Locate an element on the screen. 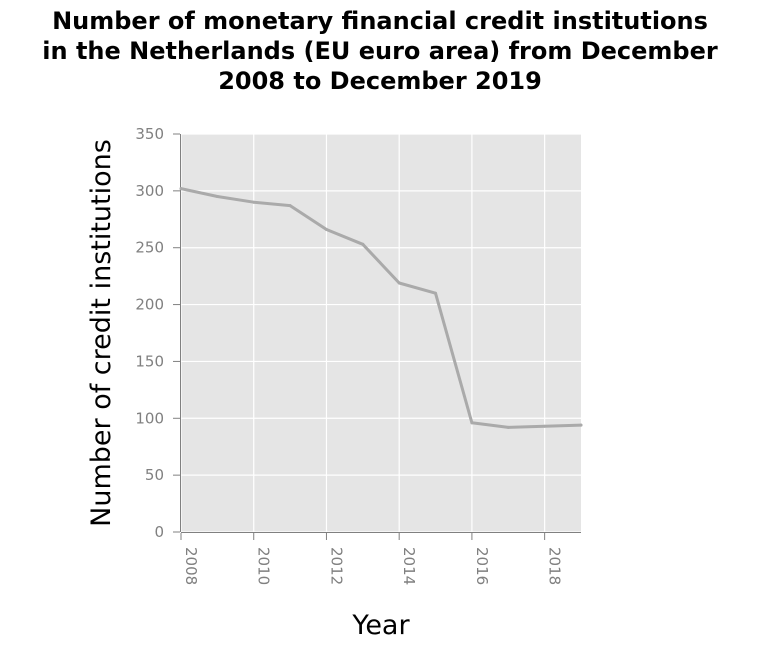 Image resolution: width=760 pixels, height=650 pixels. x-axis-title: Year is located at coordinates (380, 625).